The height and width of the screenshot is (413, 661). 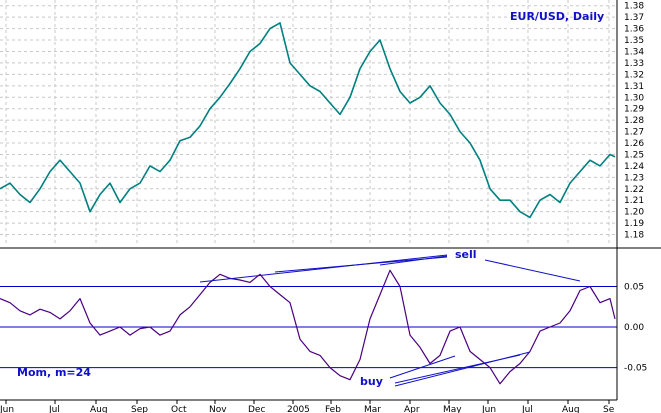 I want to click on price-ytick-label: 1.18, so click(x=634, y=236).